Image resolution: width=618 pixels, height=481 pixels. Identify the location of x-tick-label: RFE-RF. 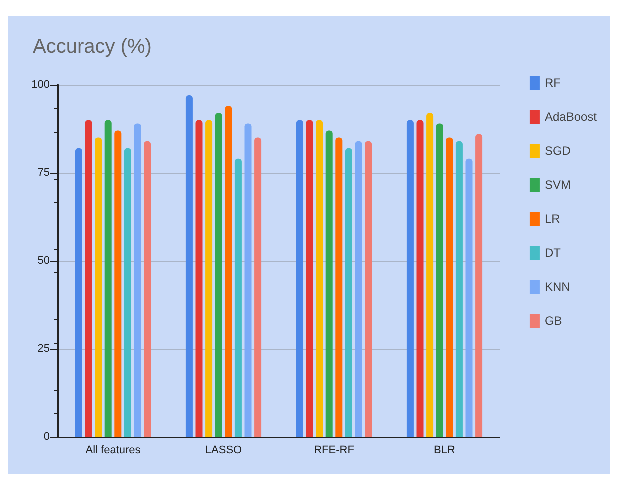
(334, 450).